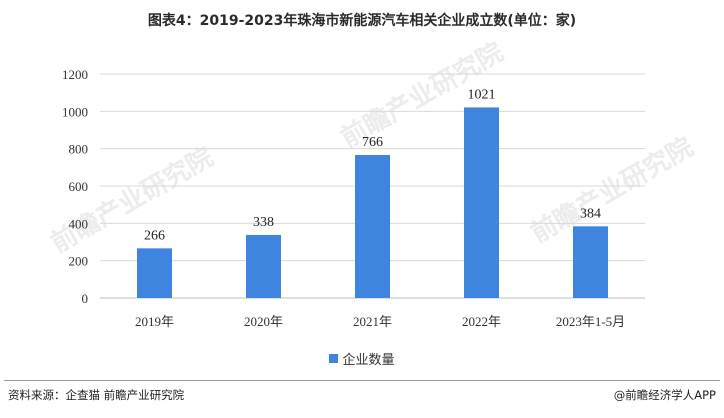  What do you see at coordinates (154, 321) in the screenshot?
I see `x-tick-label: 2019年` at bounding box center [154, 321].